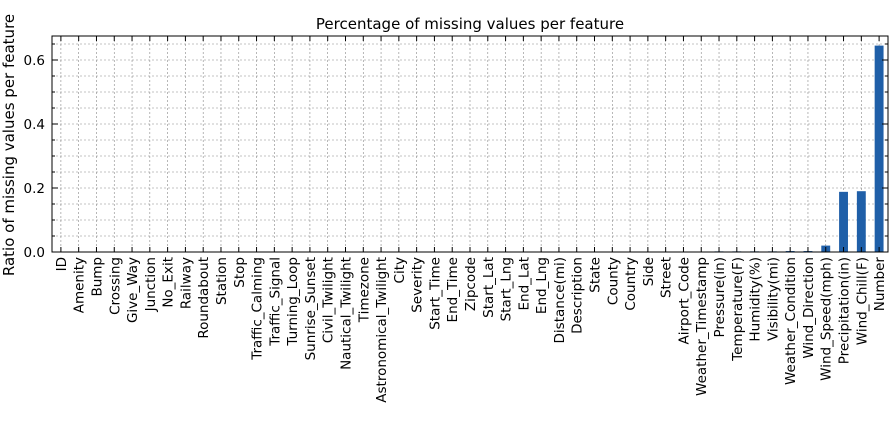 Image resolution: width=892 pixels, height=433 pixels. Describe the element at coordinates (97, 277) in the screenshot. I see `x-tick-label: Bump` at that location.